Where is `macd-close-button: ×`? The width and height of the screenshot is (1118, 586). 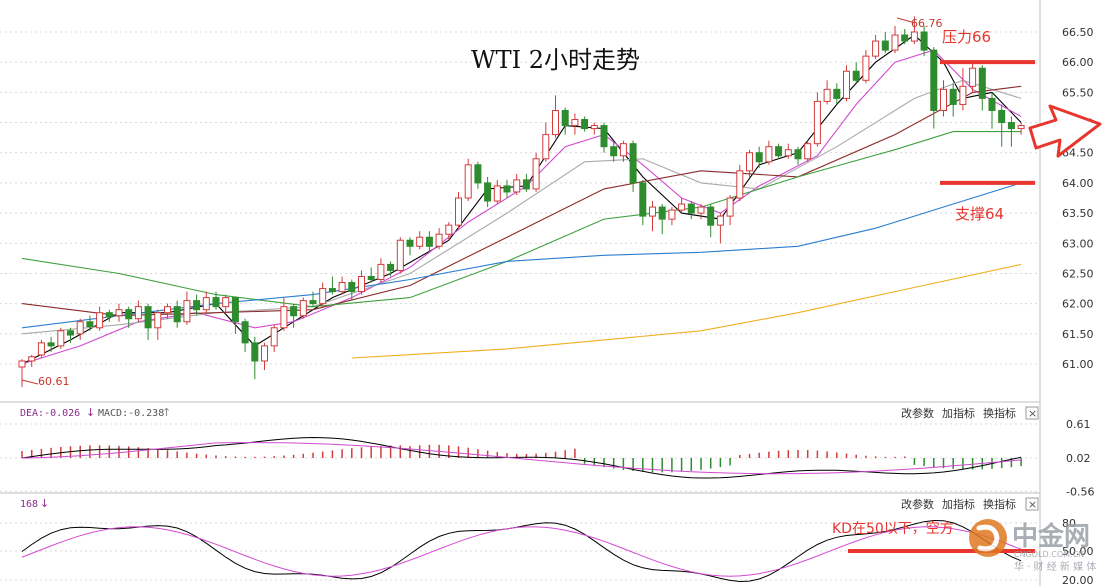
macd-close-button: × is located at coordinates (1032, 413).